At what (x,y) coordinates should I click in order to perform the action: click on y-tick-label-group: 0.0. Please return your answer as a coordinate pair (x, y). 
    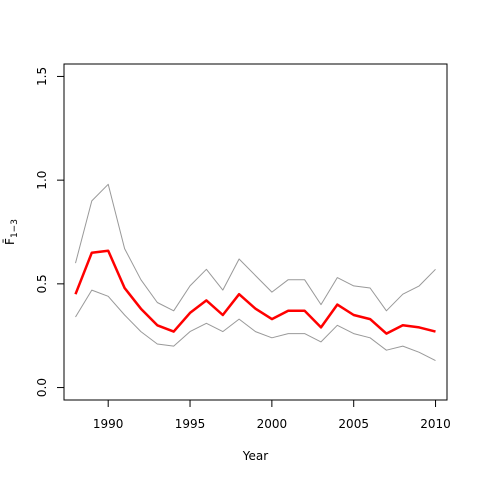
    Looking at the image, I should click on (42, 387).